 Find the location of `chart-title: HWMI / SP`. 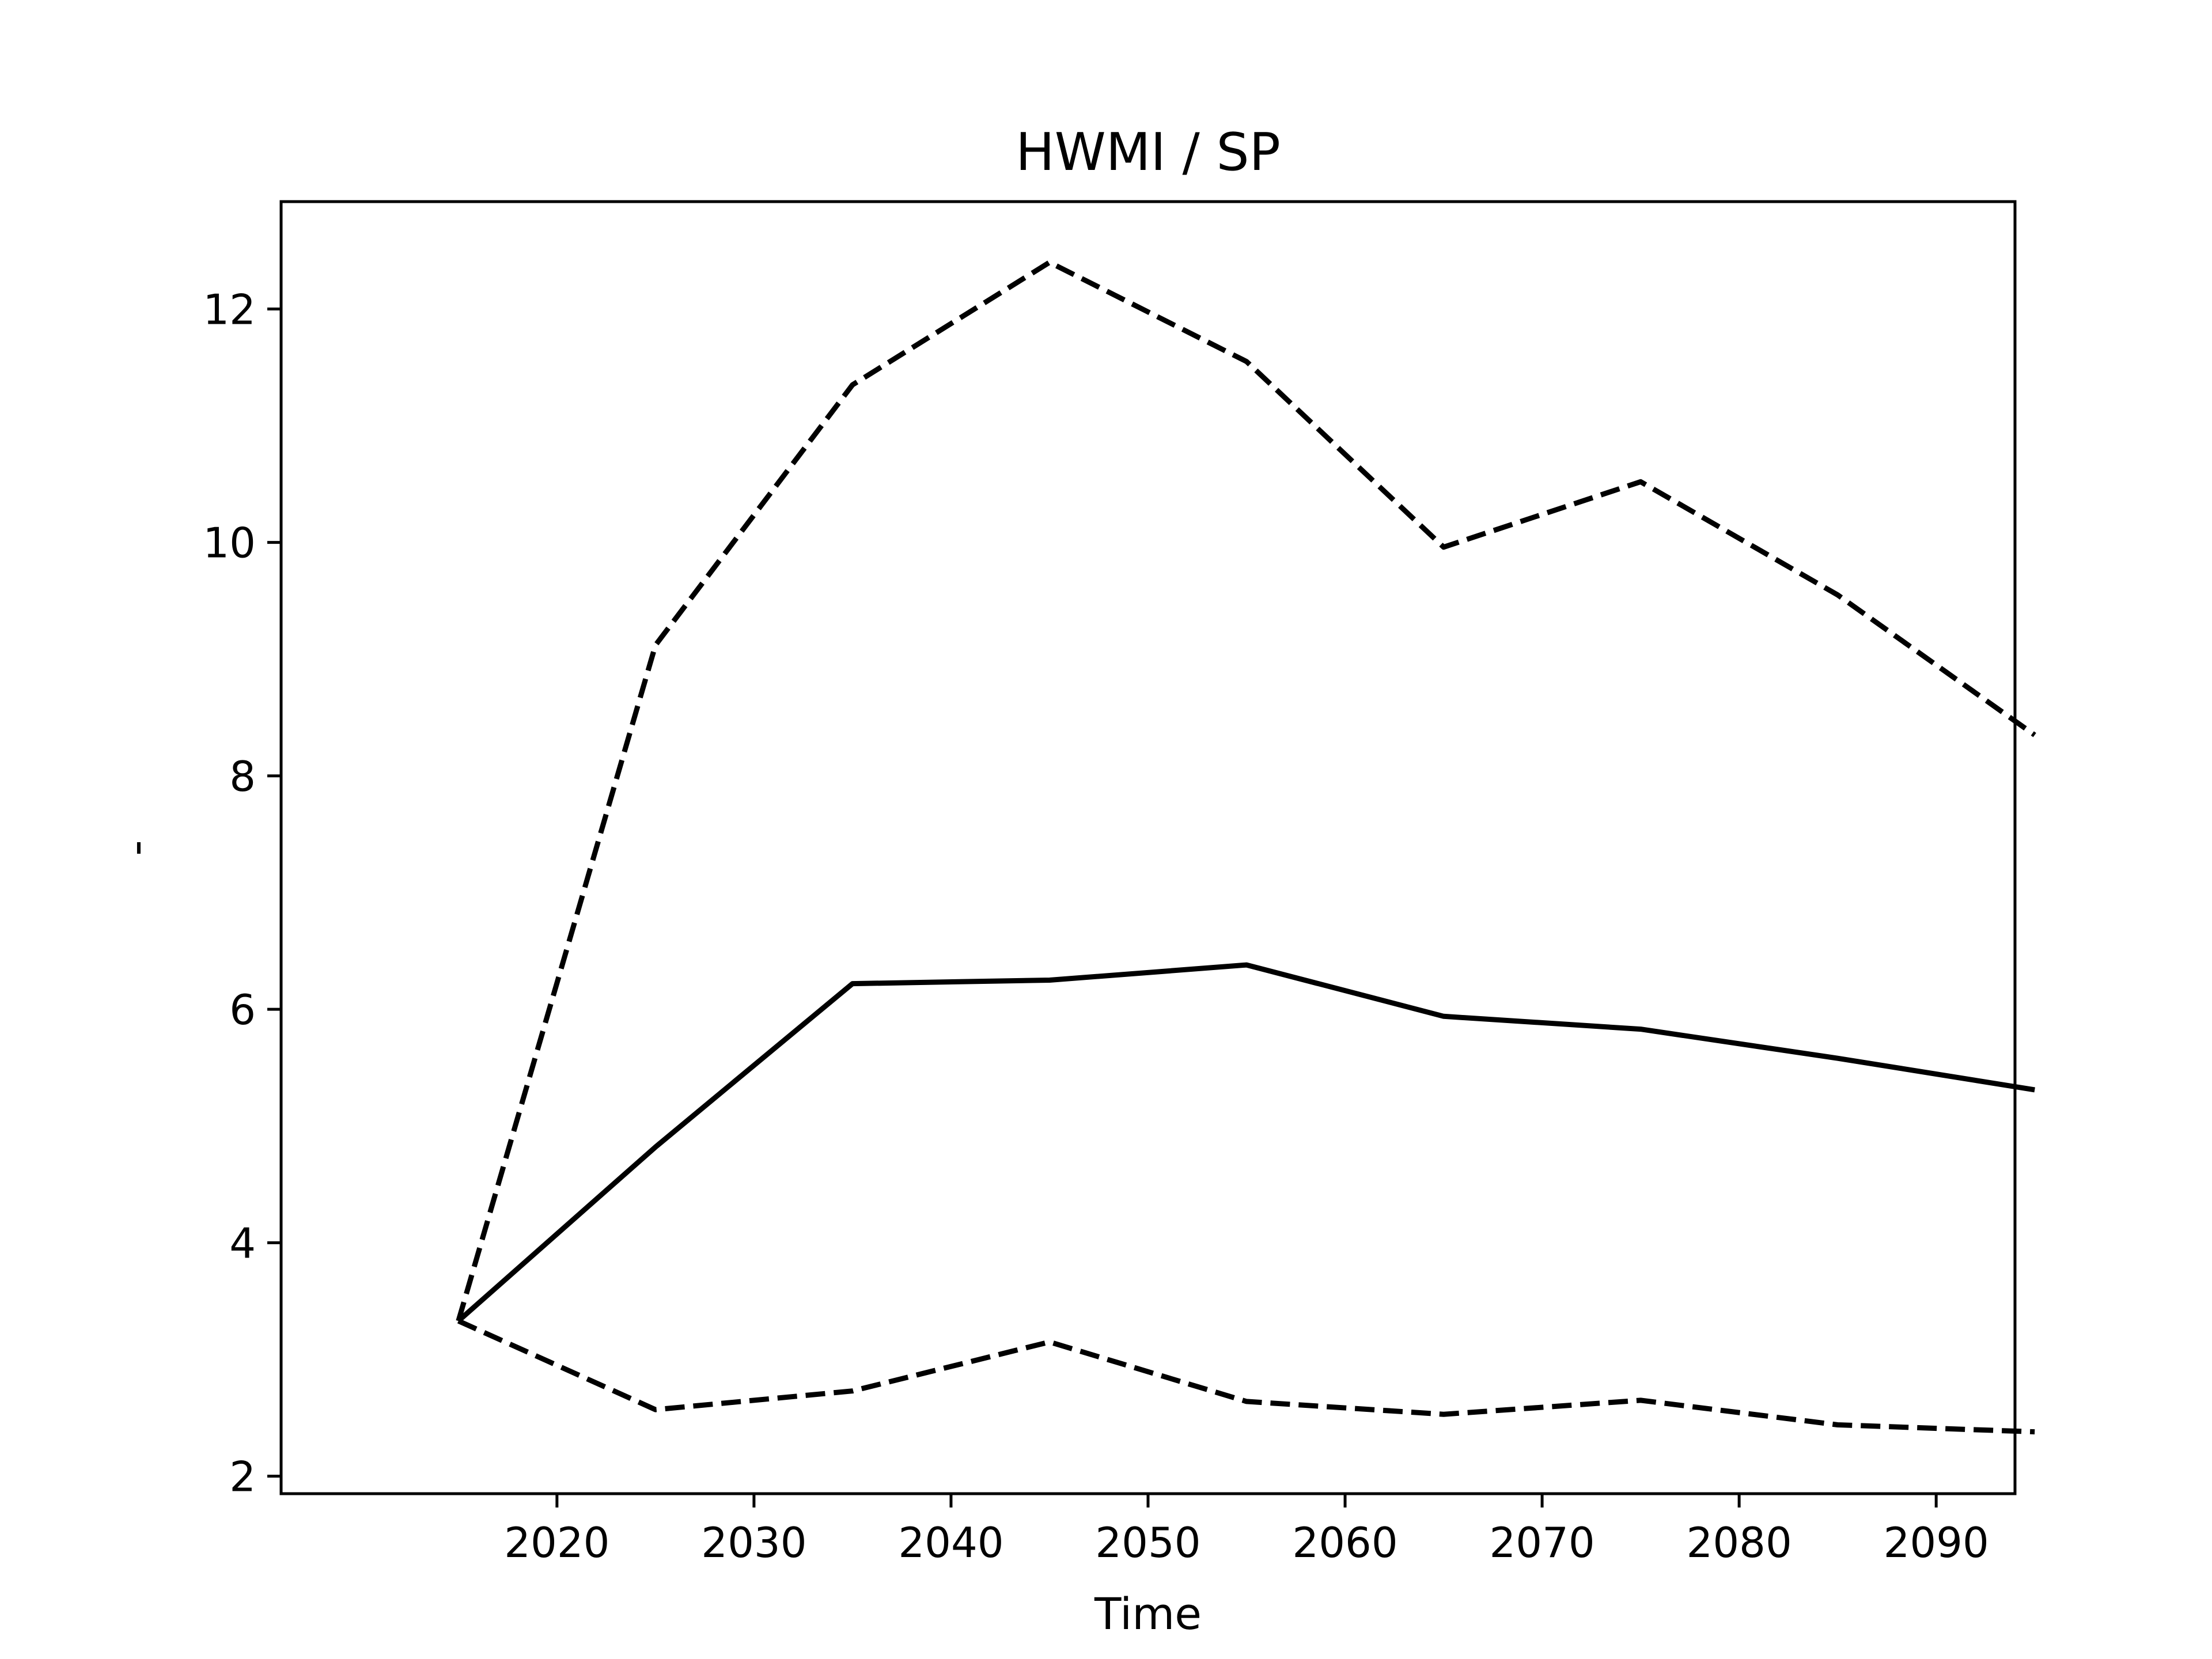

chart-title: HWMI / SP is located at coordinates (1148, 152).